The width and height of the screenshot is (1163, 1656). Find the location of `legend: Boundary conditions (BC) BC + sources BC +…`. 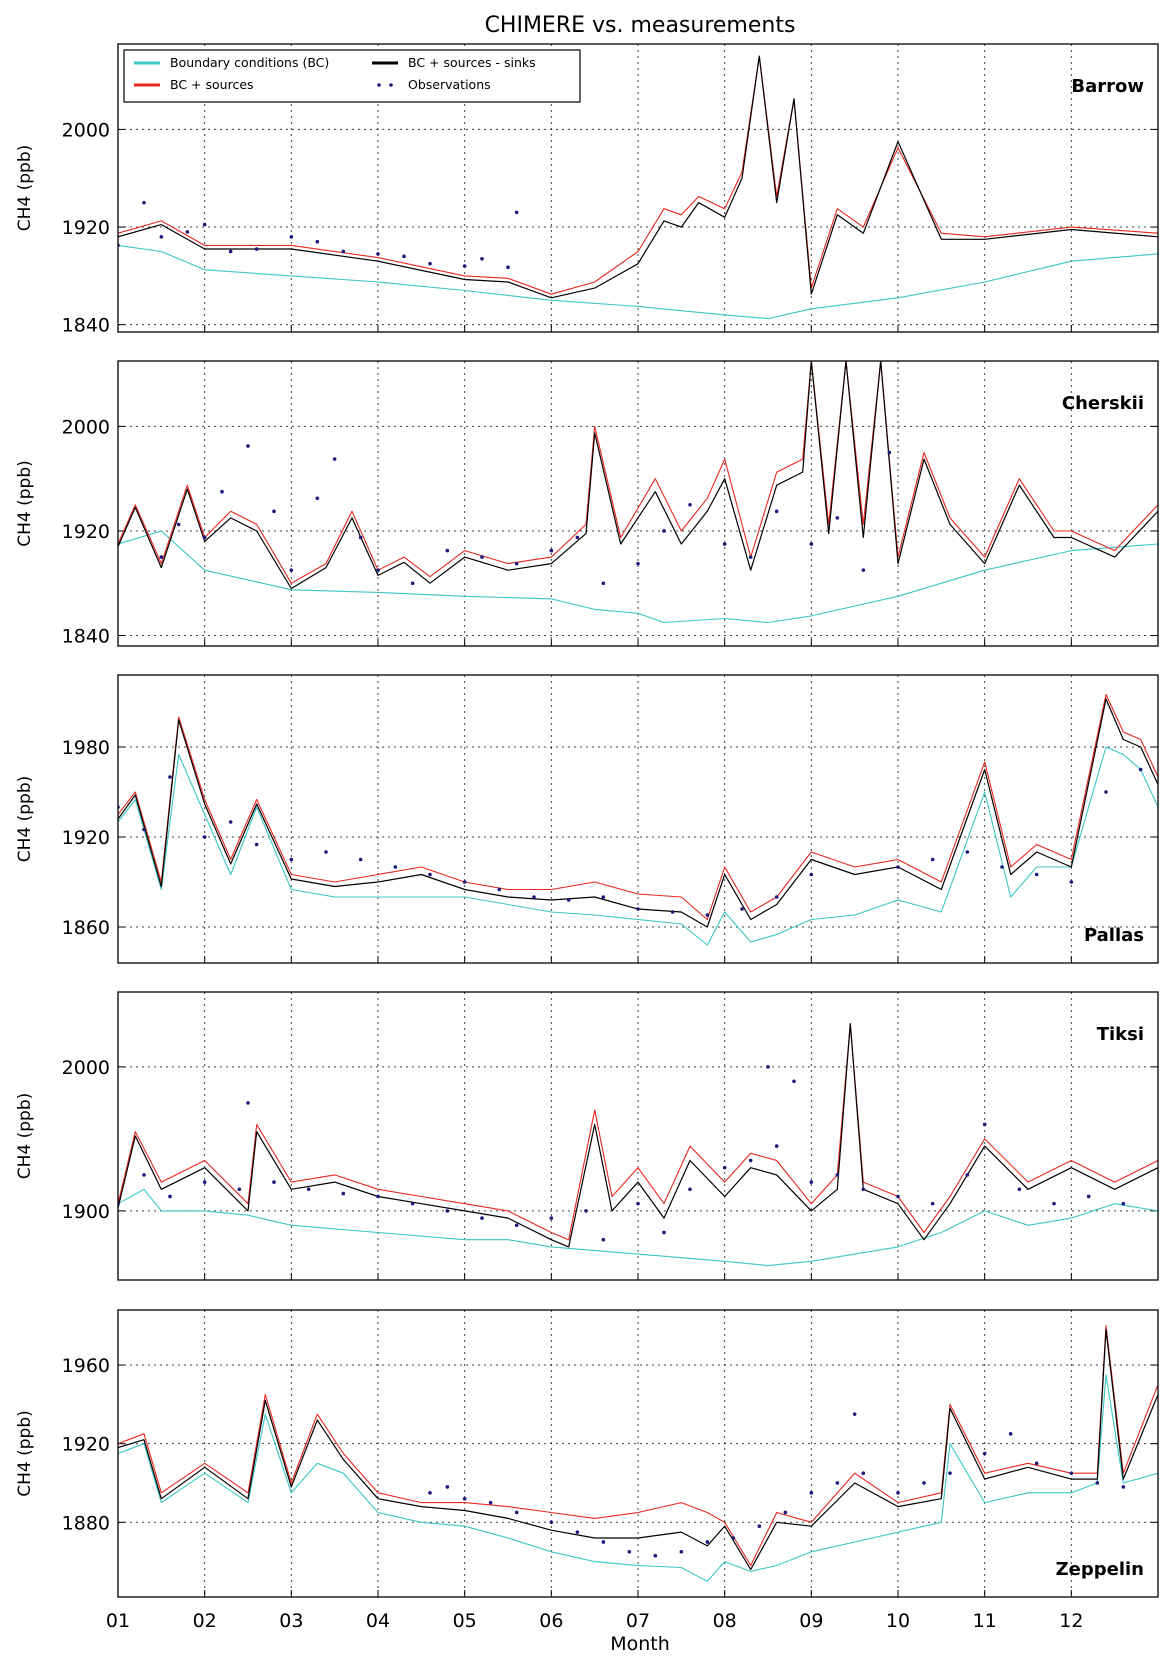

legend: Boundary conditions (BC) BC + sources BC +… is located at coordinates (352, 76).